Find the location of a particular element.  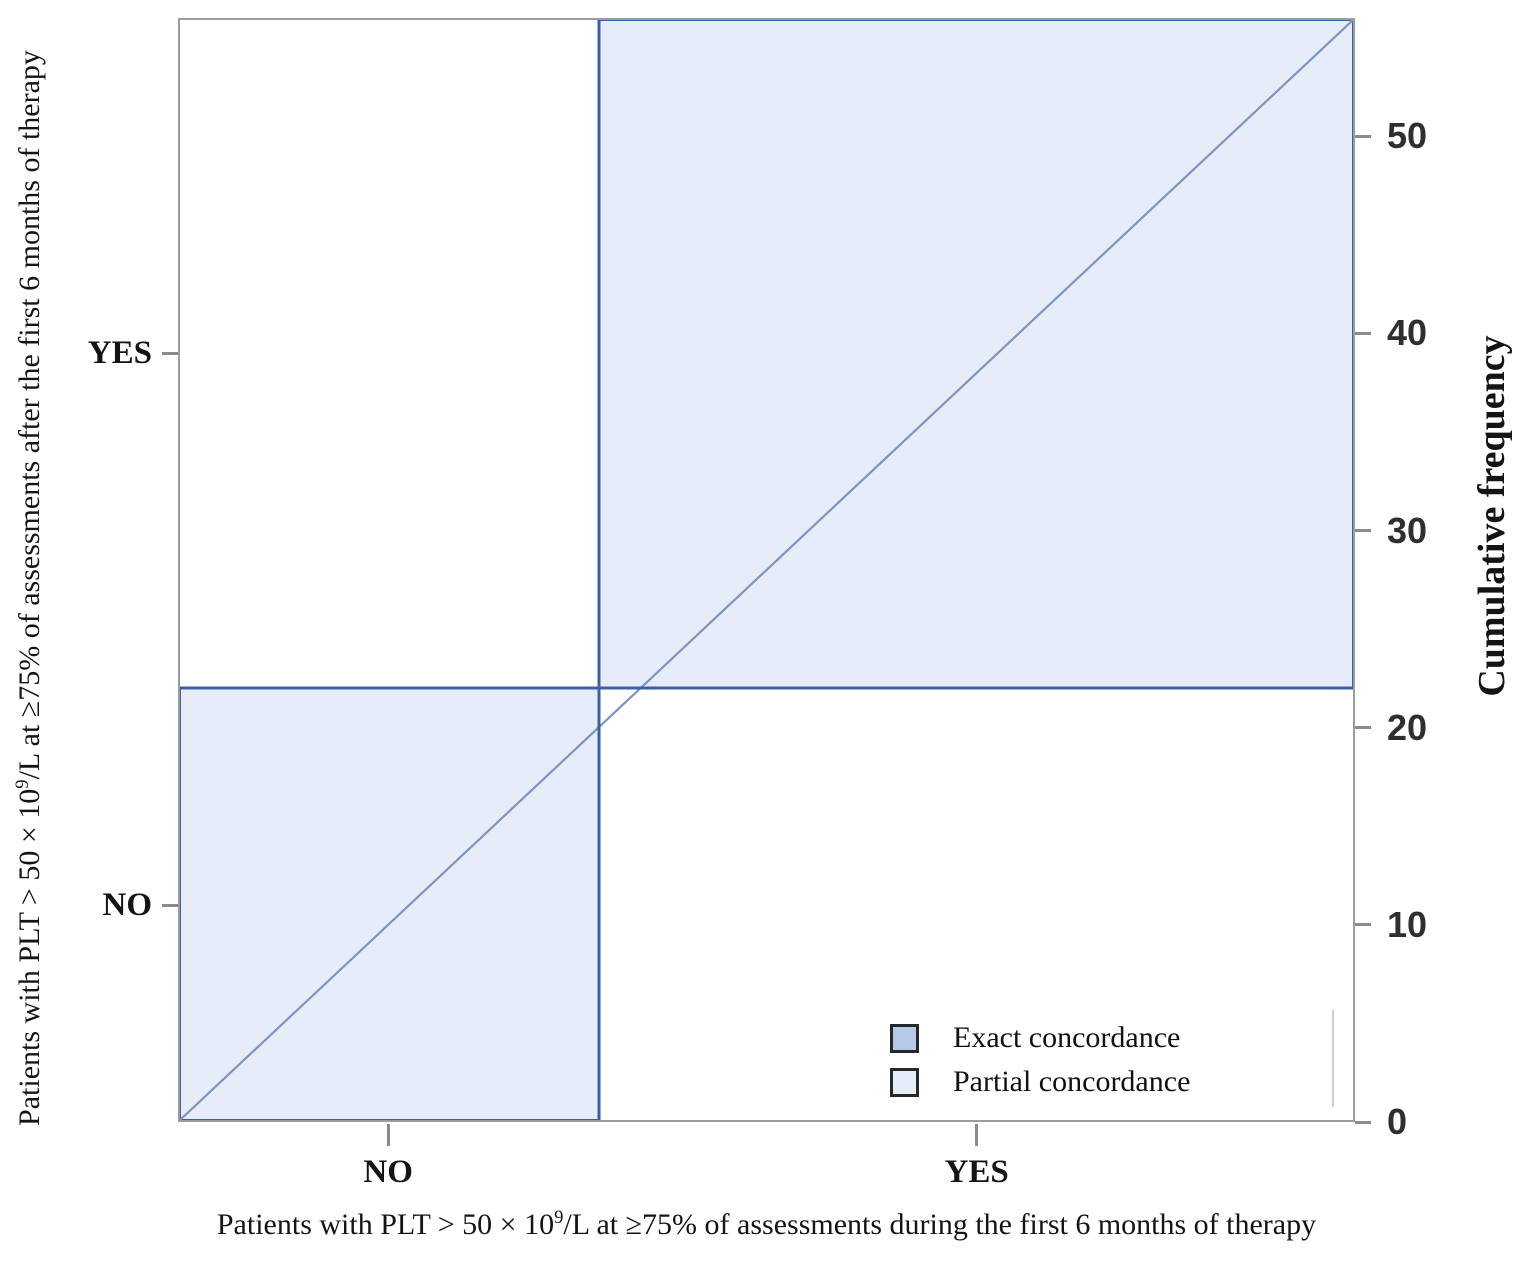

x-axis-label-superscript: 9 is located at coordinates (559, 1217).